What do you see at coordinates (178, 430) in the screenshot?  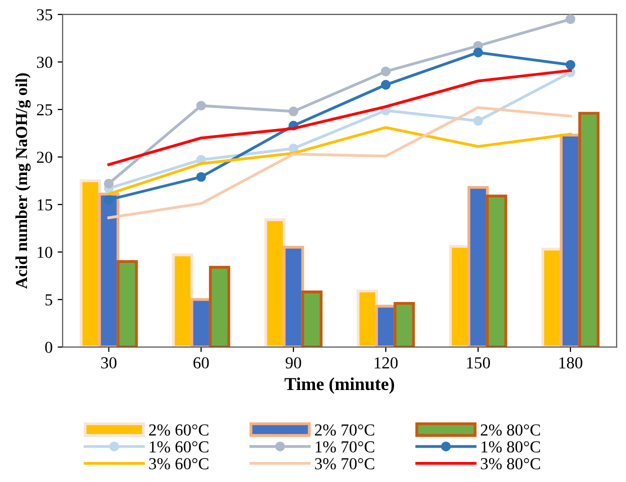 I see `legend-label: 2% 60°C` at bounding box center [178, 430].